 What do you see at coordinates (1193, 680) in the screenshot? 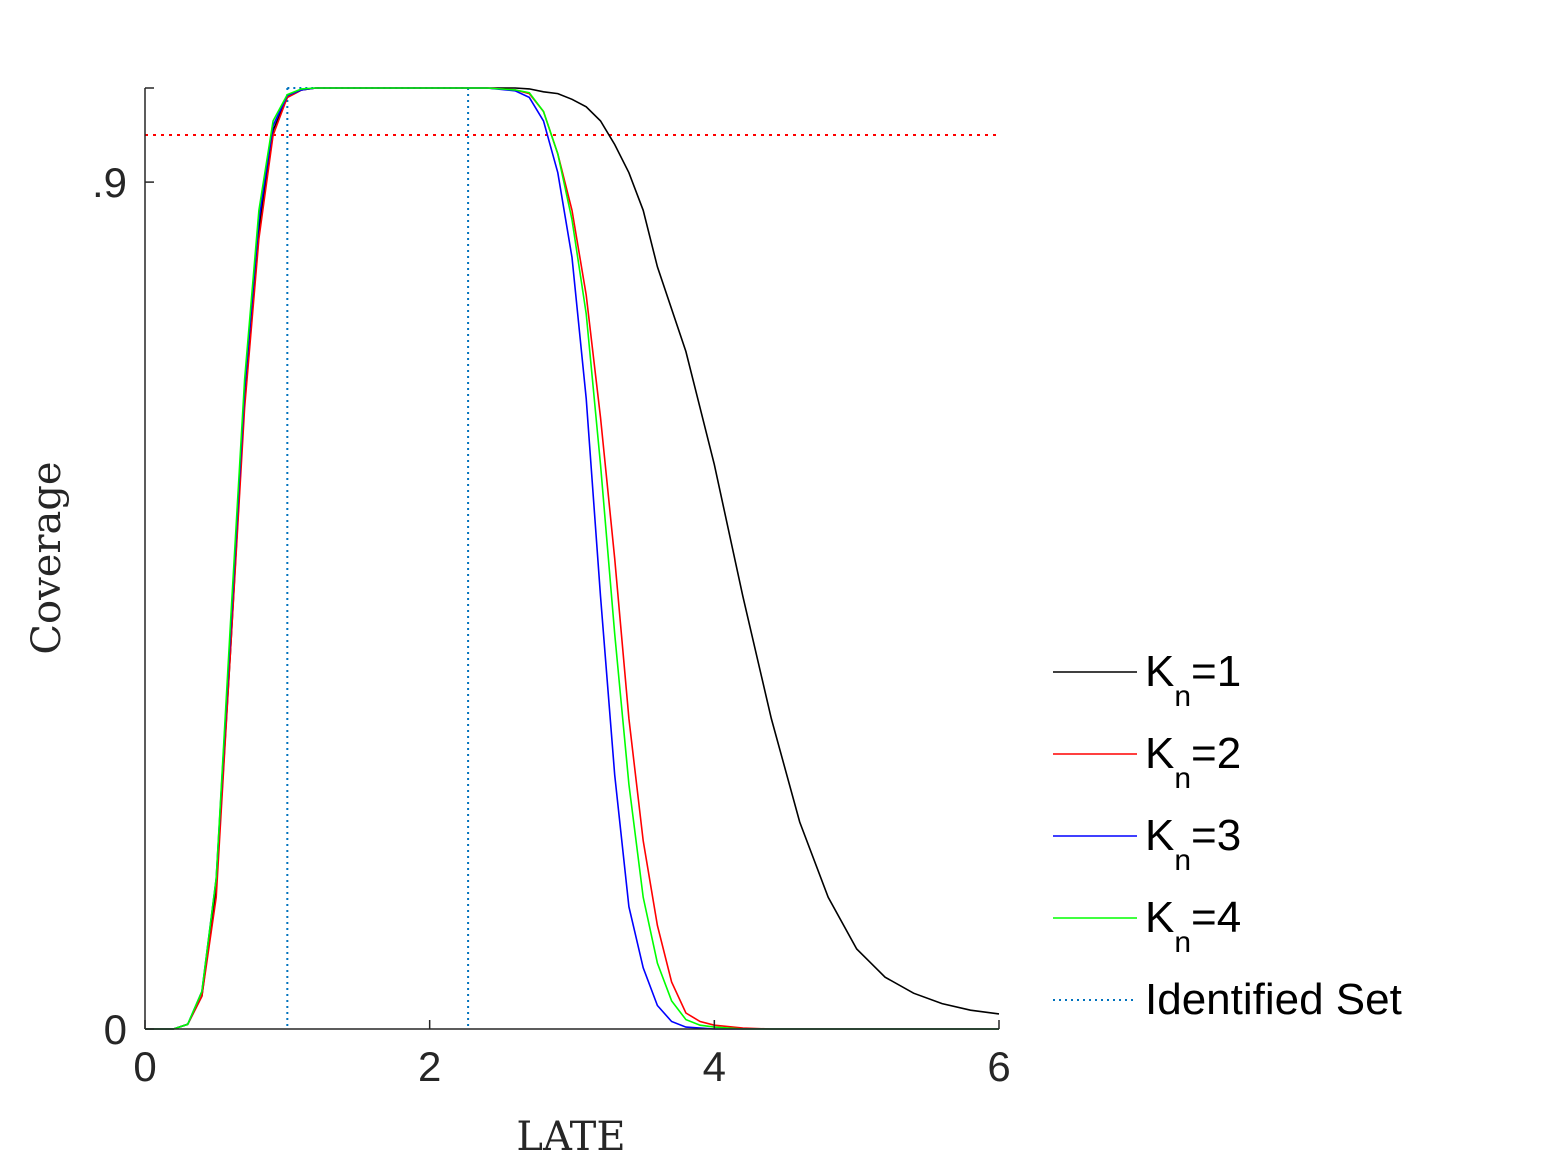
I see `legend-label-k1: Kn=1` at bounding box center [1193, 680].